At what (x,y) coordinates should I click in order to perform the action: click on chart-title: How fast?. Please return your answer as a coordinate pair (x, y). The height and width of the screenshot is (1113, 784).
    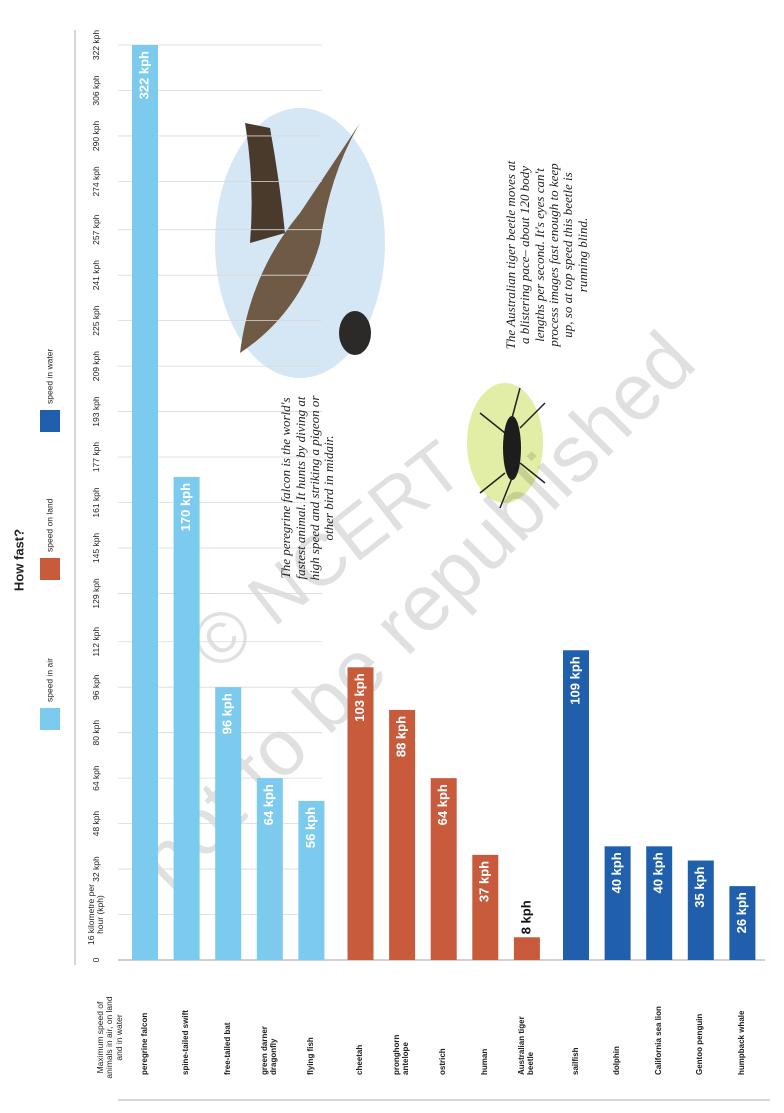
    Looking at the image, I should click on (18, 560).